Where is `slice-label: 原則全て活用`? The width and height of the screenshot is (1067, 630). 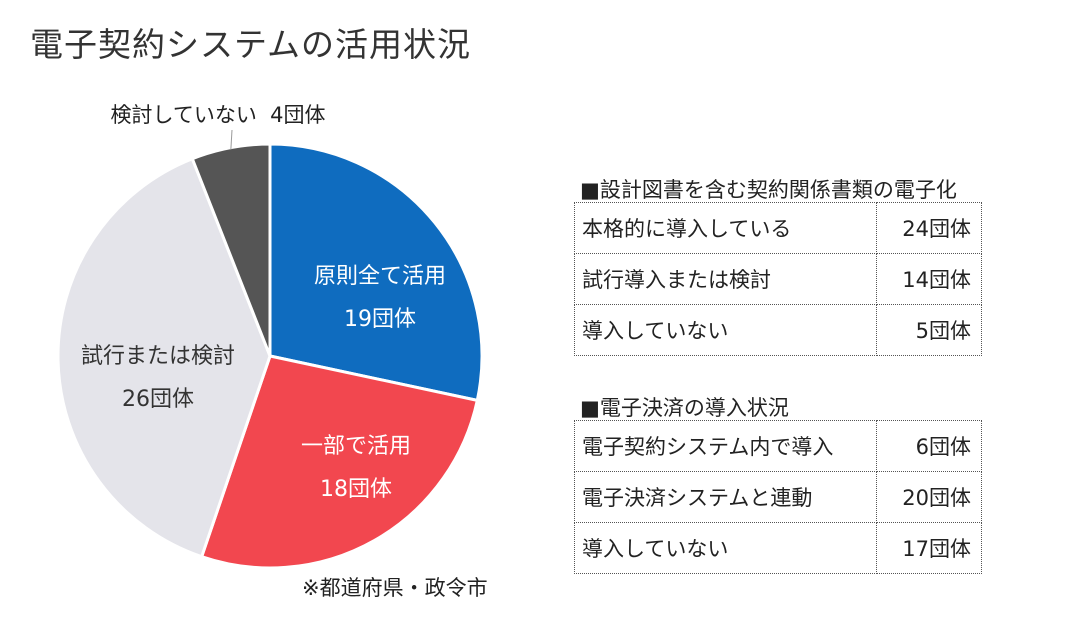 slice-label: 原則全て活用 is located at coordinates (380, 276).